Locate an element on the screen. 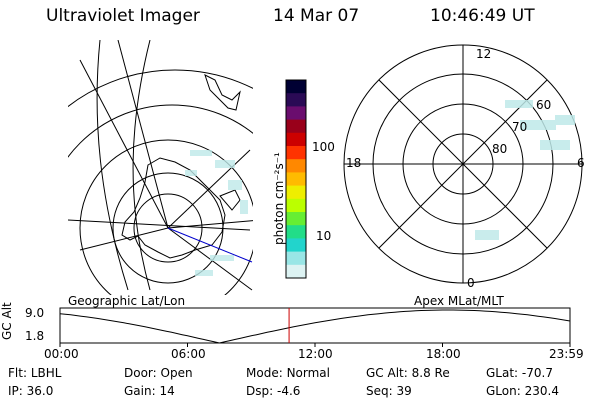 The image size is (600, 400). altitude-ytick-high: 9.0 is located at coordinates (35, 313).